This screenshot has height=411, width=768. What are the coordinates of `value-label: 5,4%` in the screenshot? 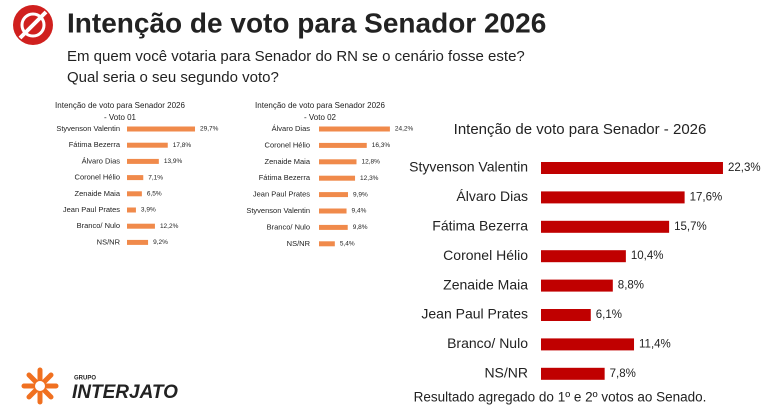 It's located at (347, 244).